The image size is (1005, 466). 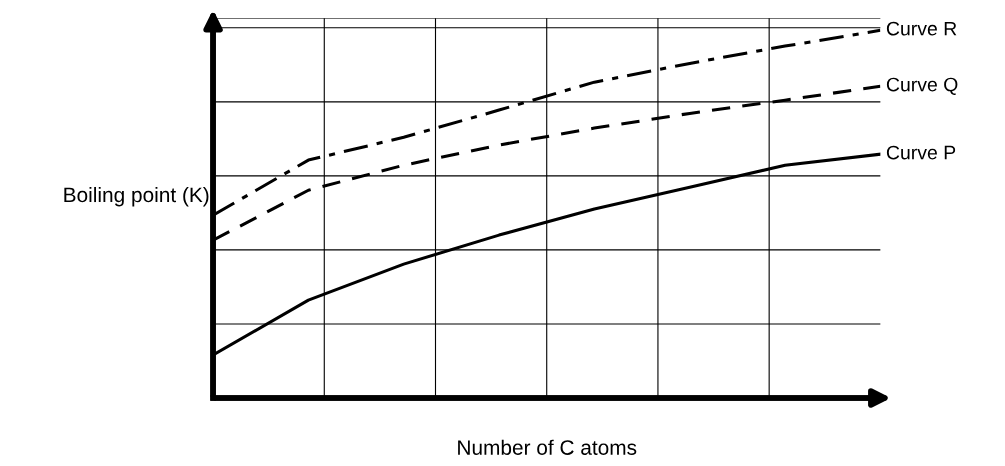 I want to click on y-axis-title: Boiling point (K), so click(x=136, y=196).